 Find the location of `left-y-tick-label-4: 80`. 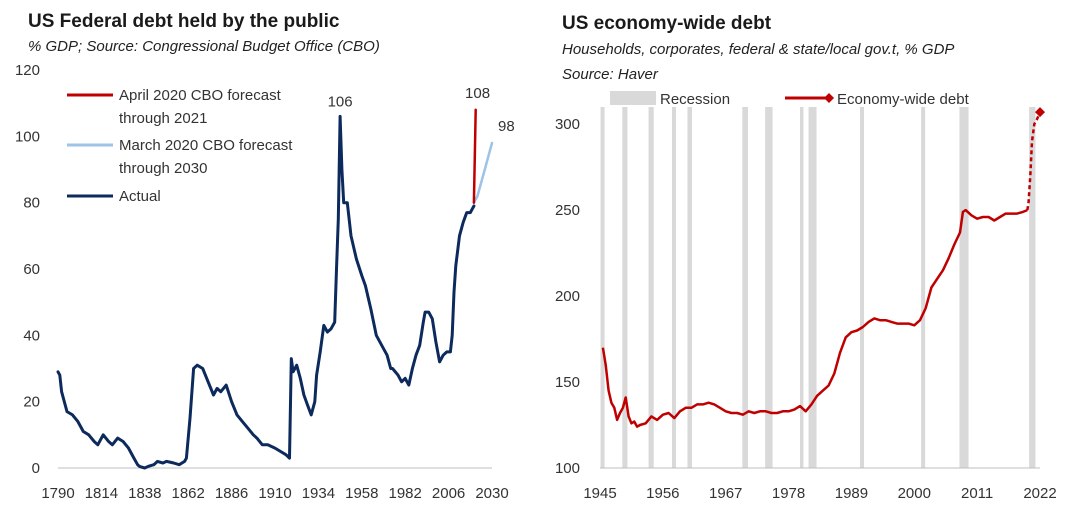

left-y-tick-label-4: 80 is located at coordinates (31, 203).